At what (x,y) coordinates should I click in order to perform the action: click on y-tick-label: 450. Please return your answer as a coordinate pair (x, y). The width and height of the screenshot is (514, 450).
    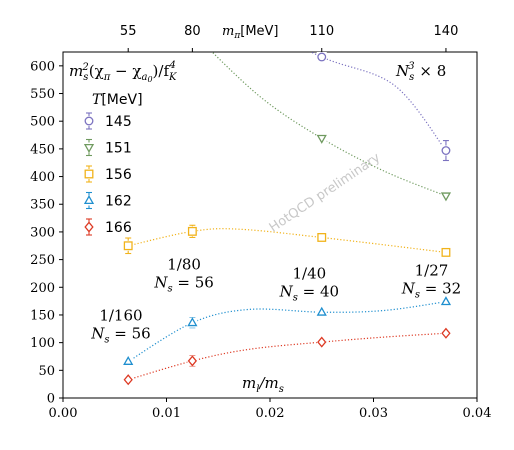
    Looking at the image, I should click on (42, 149).